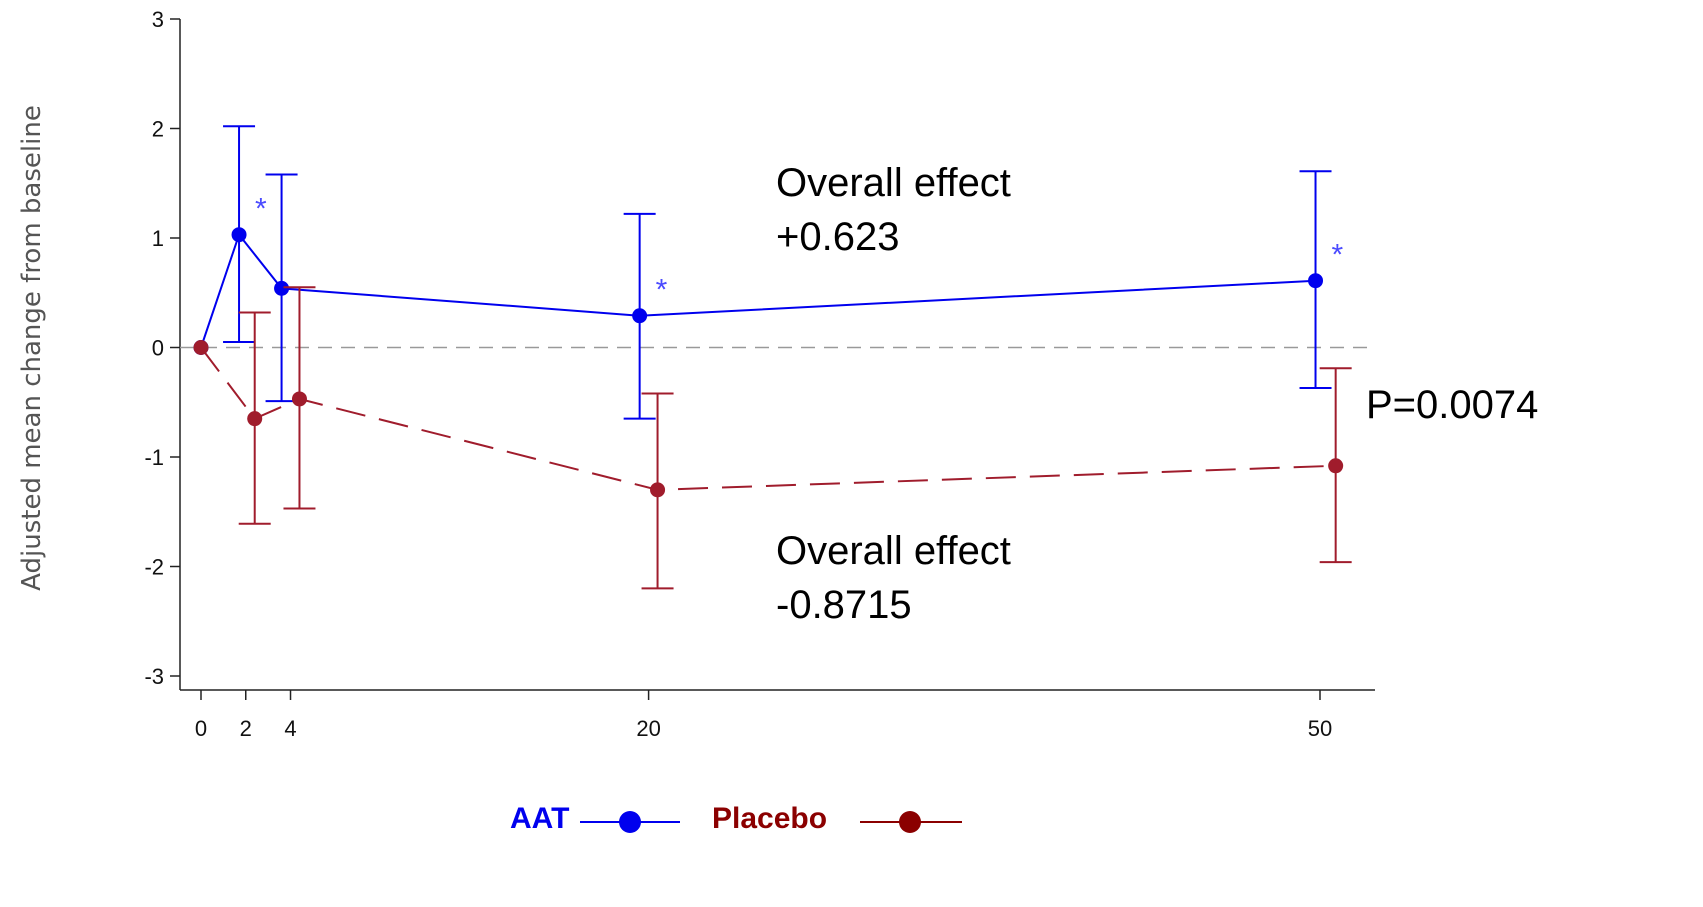  Describe the element at coordinates (154, 676) in the screenshot. I see `y-tick-label: -3` at that location.